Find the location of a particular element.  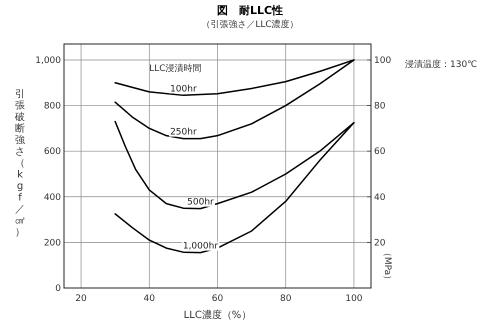

legend-title: LLC浸漬時間 is located at coordinates (175, 68).